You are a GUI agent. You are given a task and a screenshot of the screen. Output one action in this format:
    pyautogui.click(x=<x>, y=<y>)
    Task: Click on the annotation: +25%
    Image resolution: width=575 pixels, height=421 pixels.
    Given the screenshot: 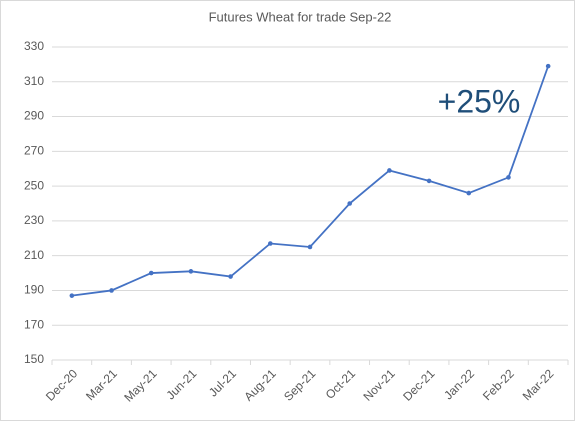 What is the action you would take?
    pyautogui.click(x=479, y=101)
    